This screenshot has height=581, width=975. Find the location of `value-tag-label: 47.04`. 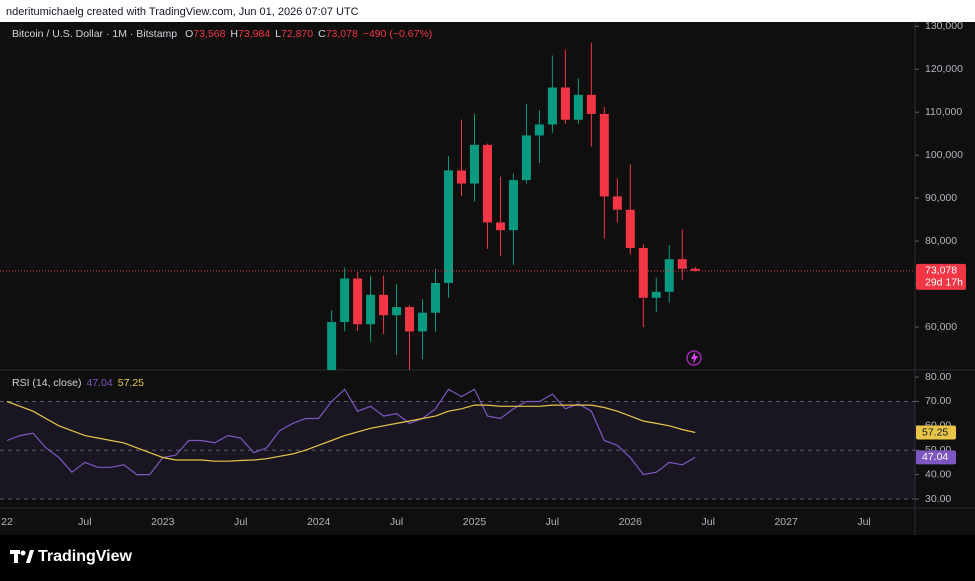

value-tag-label: 47.04 is located at coordinates (935, 457).